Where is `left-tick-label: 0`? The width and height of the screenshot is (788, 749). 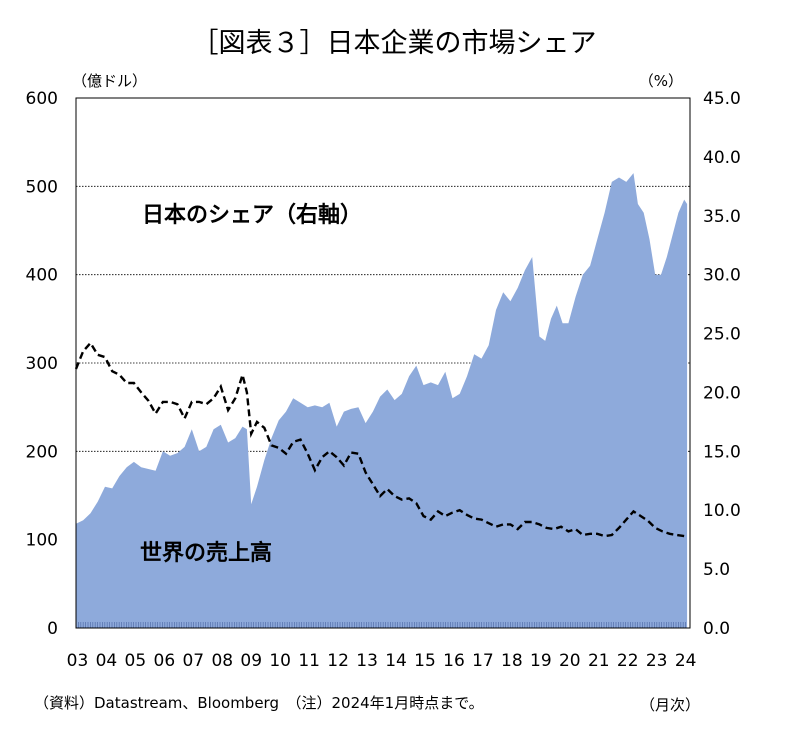 left-tick-label: 0 is located at coordinates (52, 629).